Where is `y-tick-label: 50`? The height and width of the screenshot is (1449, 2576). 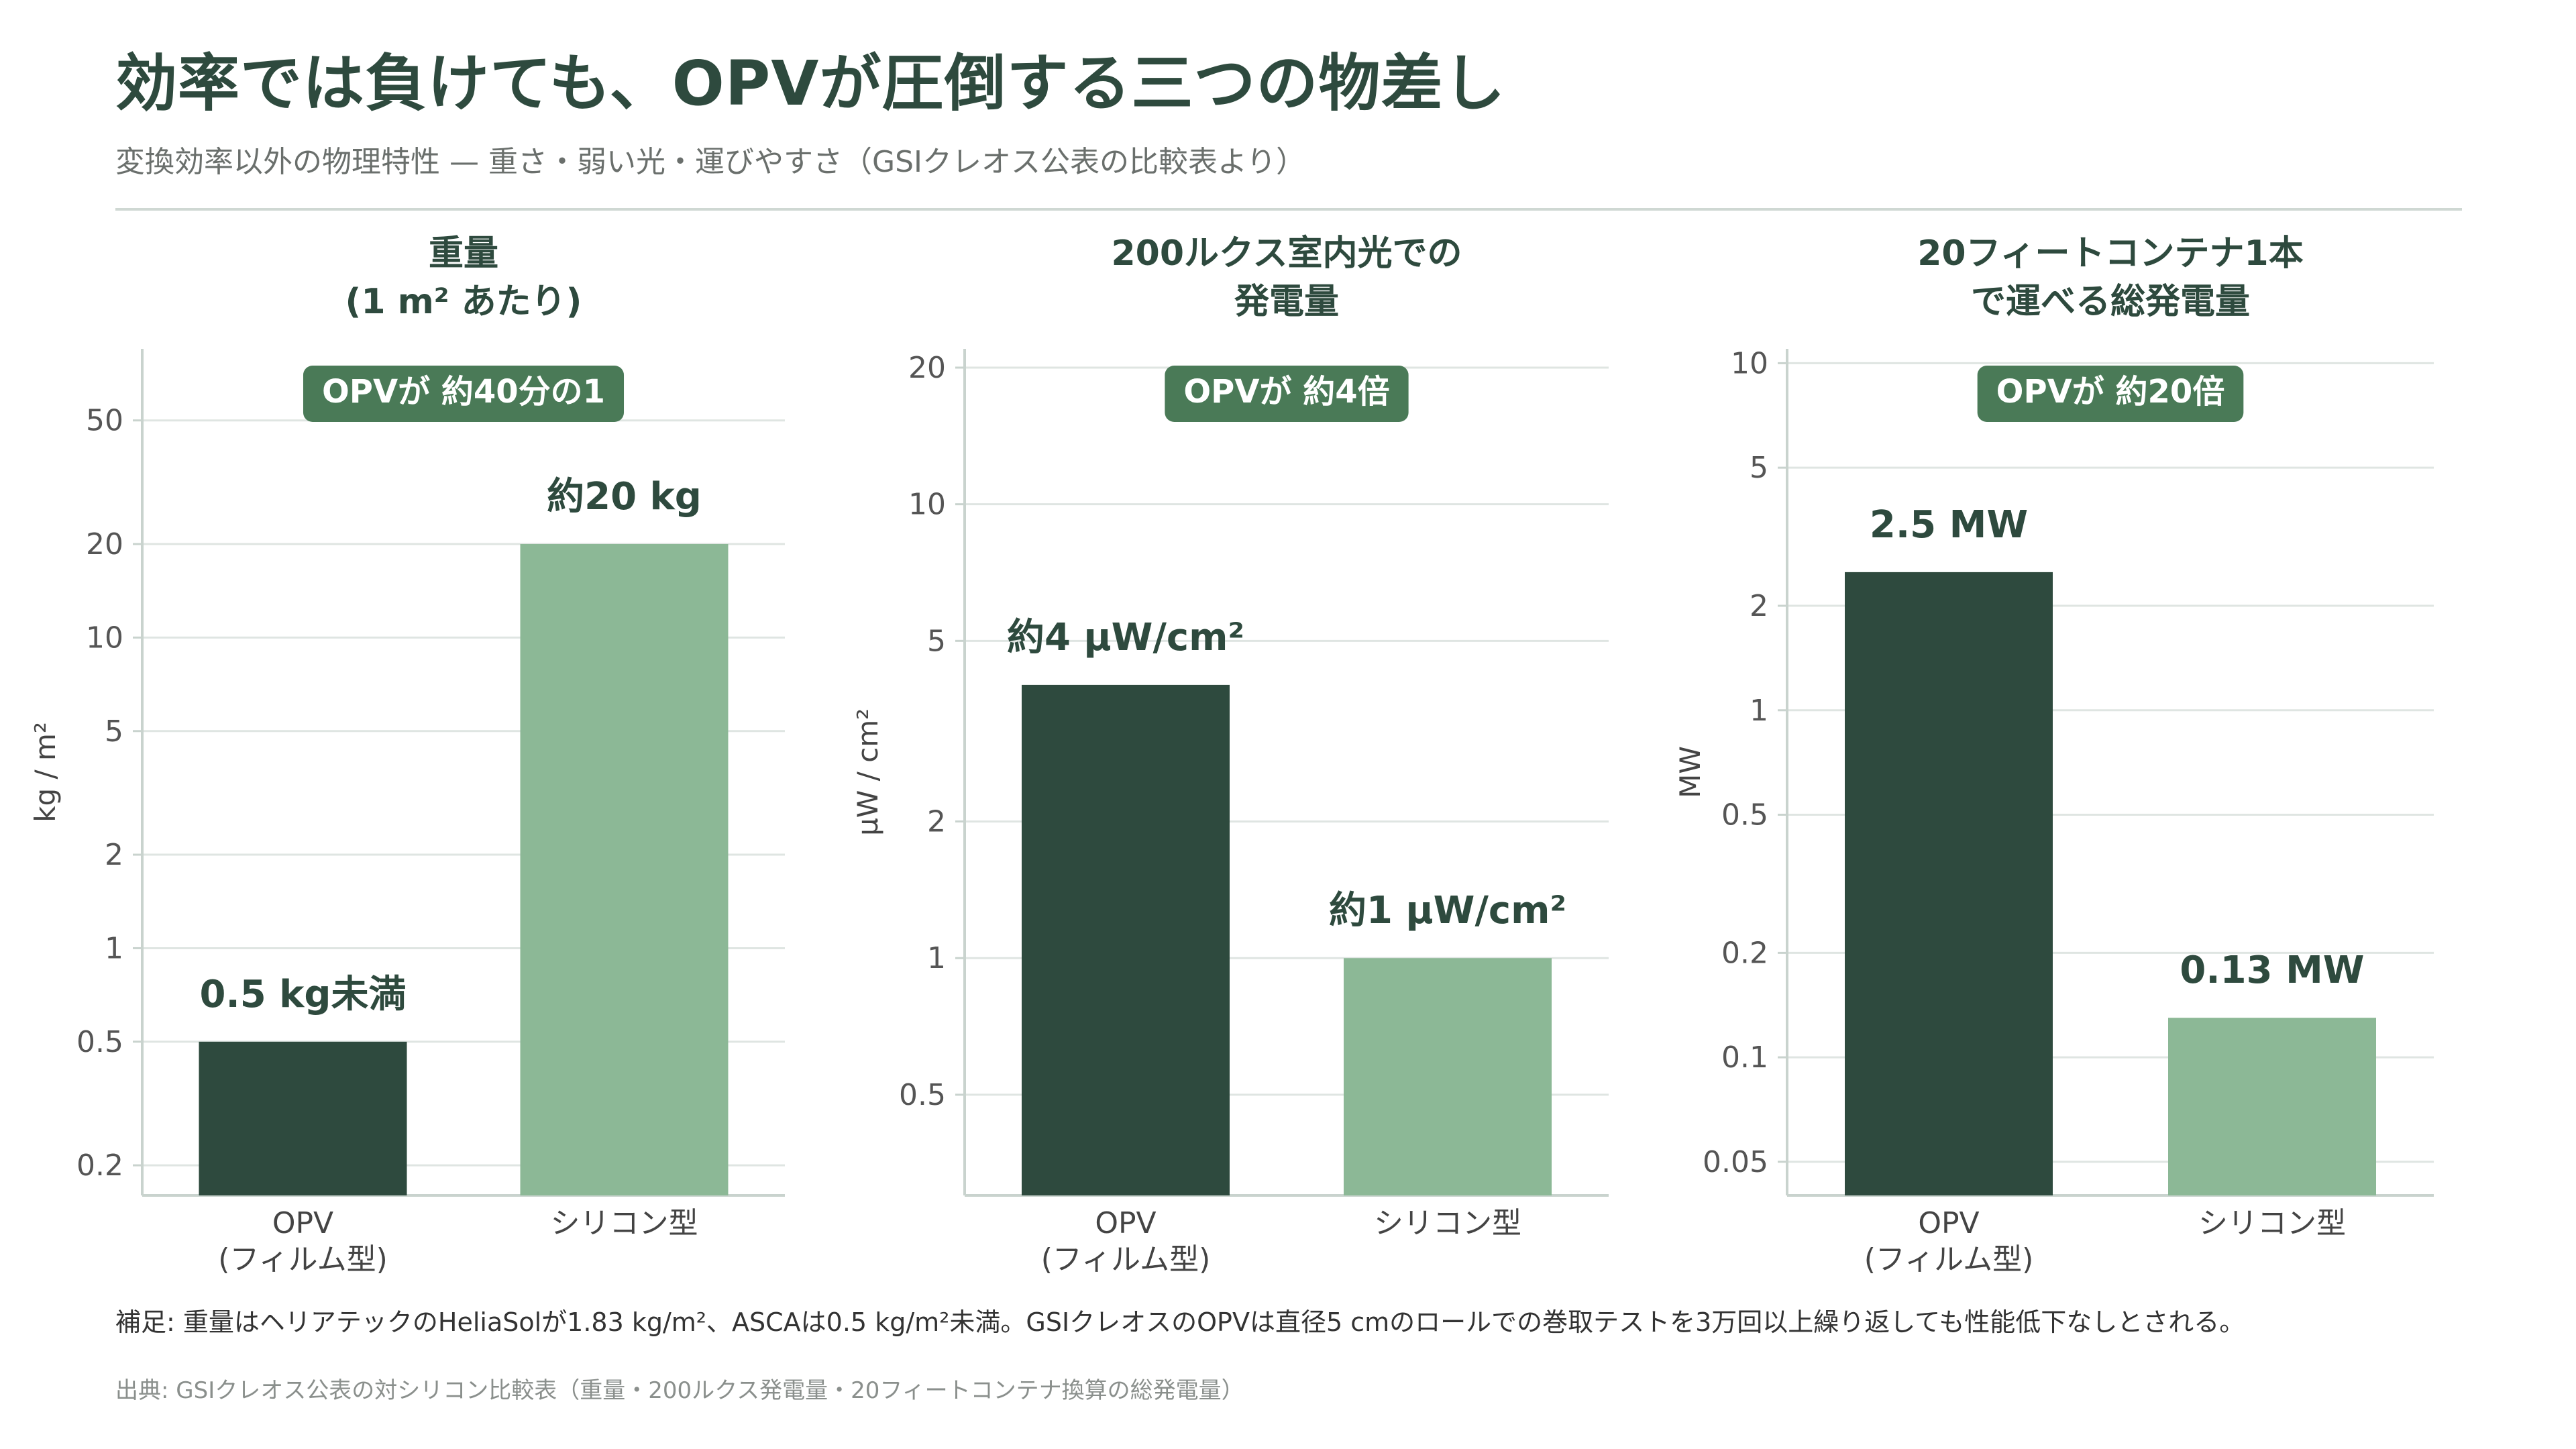
y-tick-label: 50 is located at coordinates (104, 421).